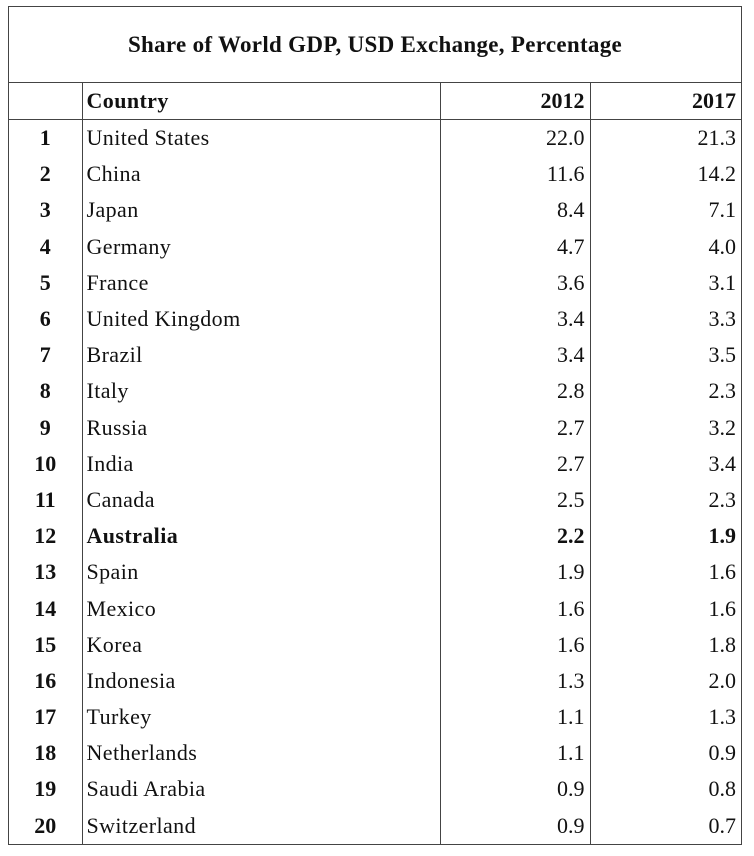 The width and height of the screenshot is (754, 856). What do you see at coordinates (46, 319) in the screenshot?
I see `rank-cell: 6` at bounding box center [46, 319].